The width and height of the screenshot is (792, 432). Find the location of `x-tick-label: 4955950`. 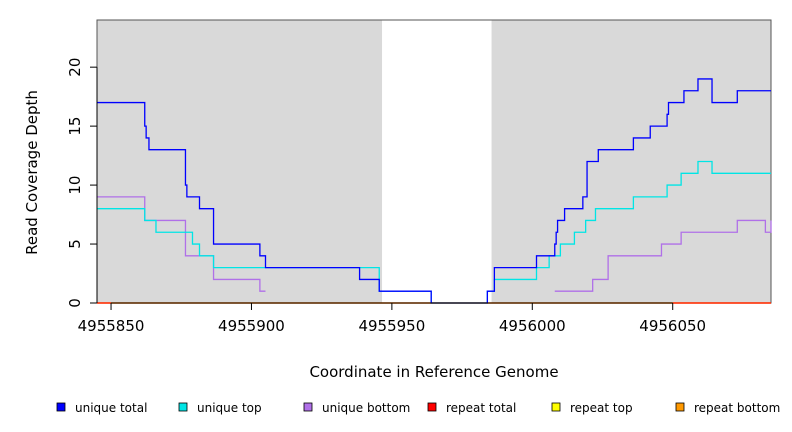

x-tick-label: 4955950 is located at coordinates (391, 326).